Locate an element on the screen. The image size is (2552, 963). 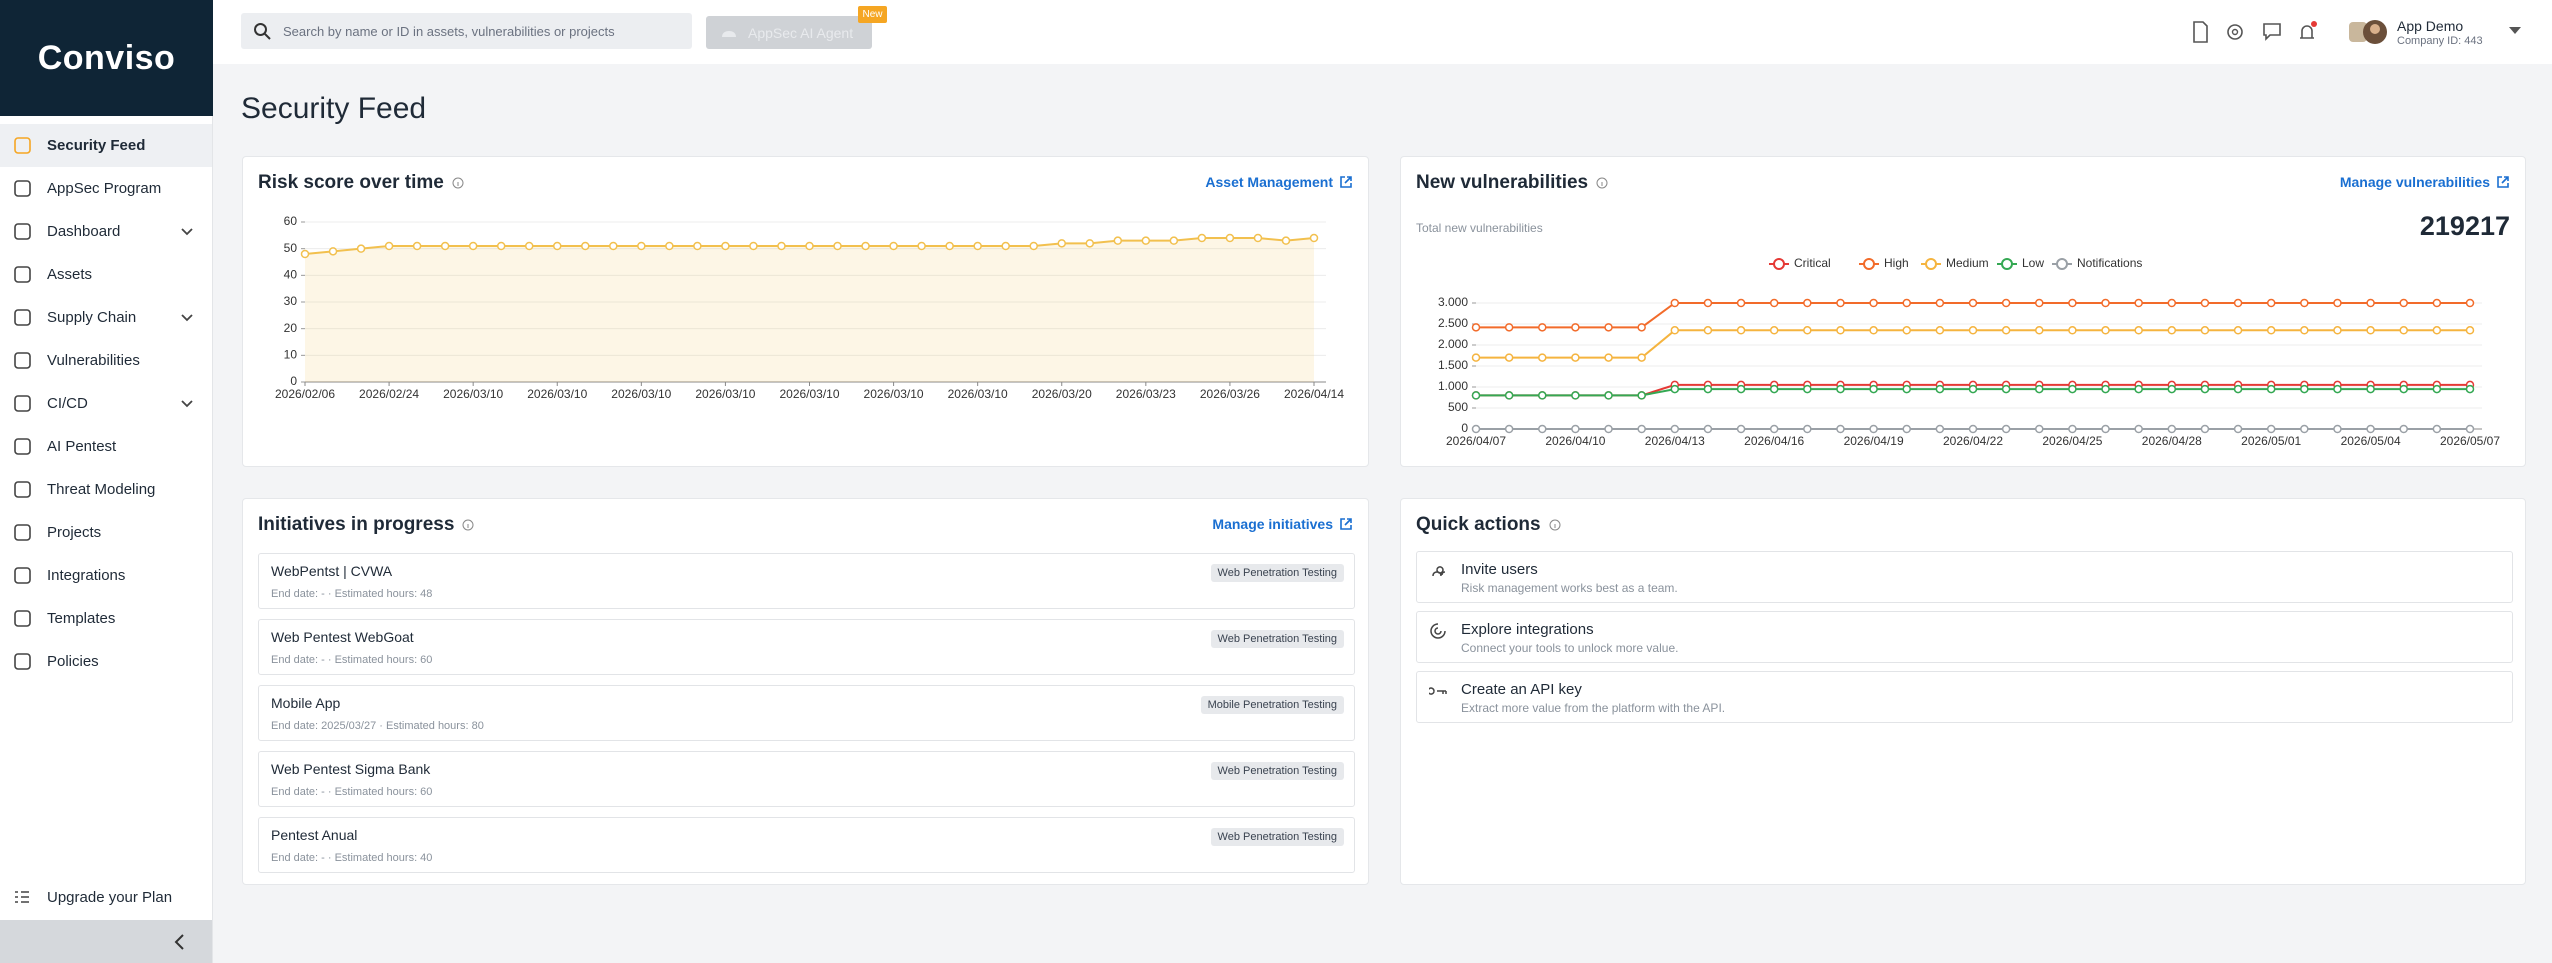
nav-item: Dashboard is located at coordinates (106, 231).